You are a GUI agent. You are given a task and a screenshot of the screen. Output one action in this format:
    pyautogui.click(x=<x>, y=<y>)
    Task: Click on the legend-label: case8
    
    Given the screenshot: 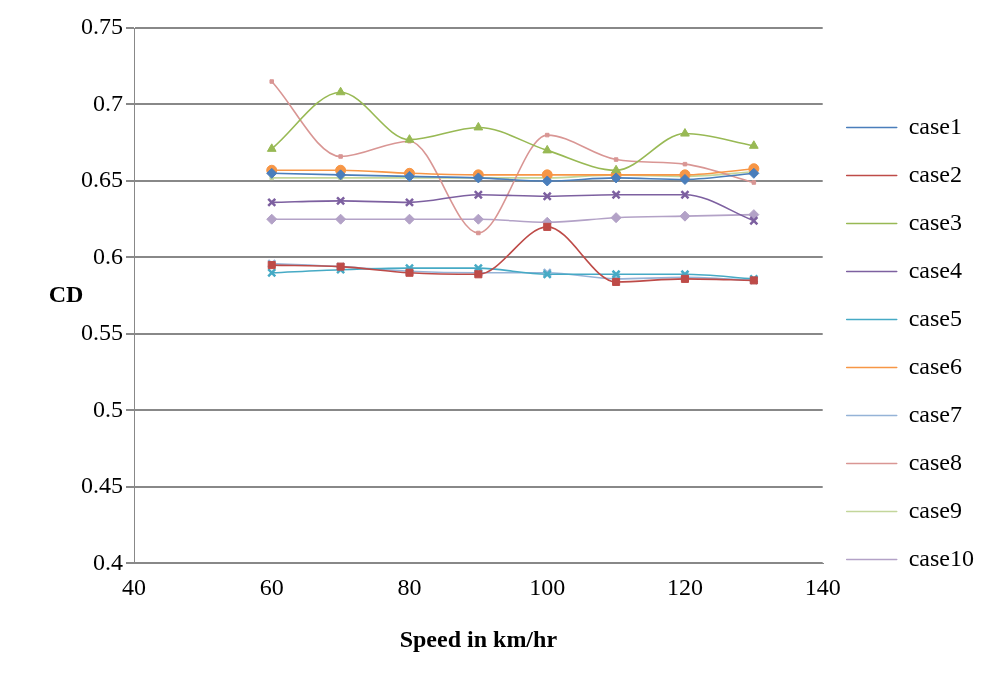 What is the action you would take?
    pyautogui.click(x=935, y=461)
    